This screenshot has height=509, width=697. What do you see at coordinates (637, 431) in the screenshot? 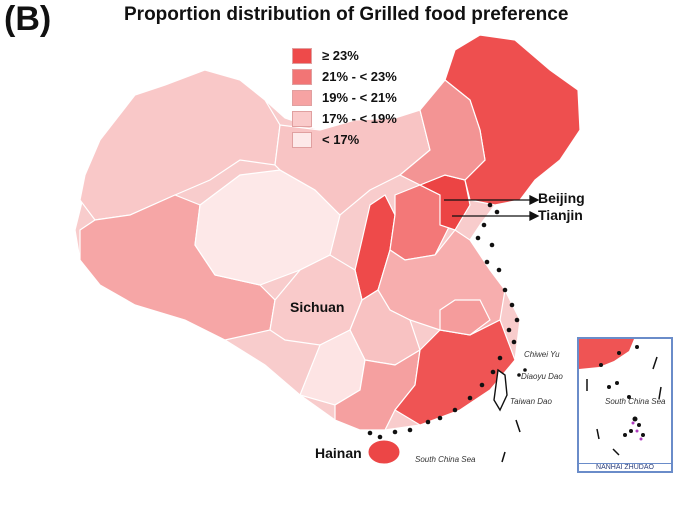
I see `inset-purple-islands` at bounding box center [637, 431].